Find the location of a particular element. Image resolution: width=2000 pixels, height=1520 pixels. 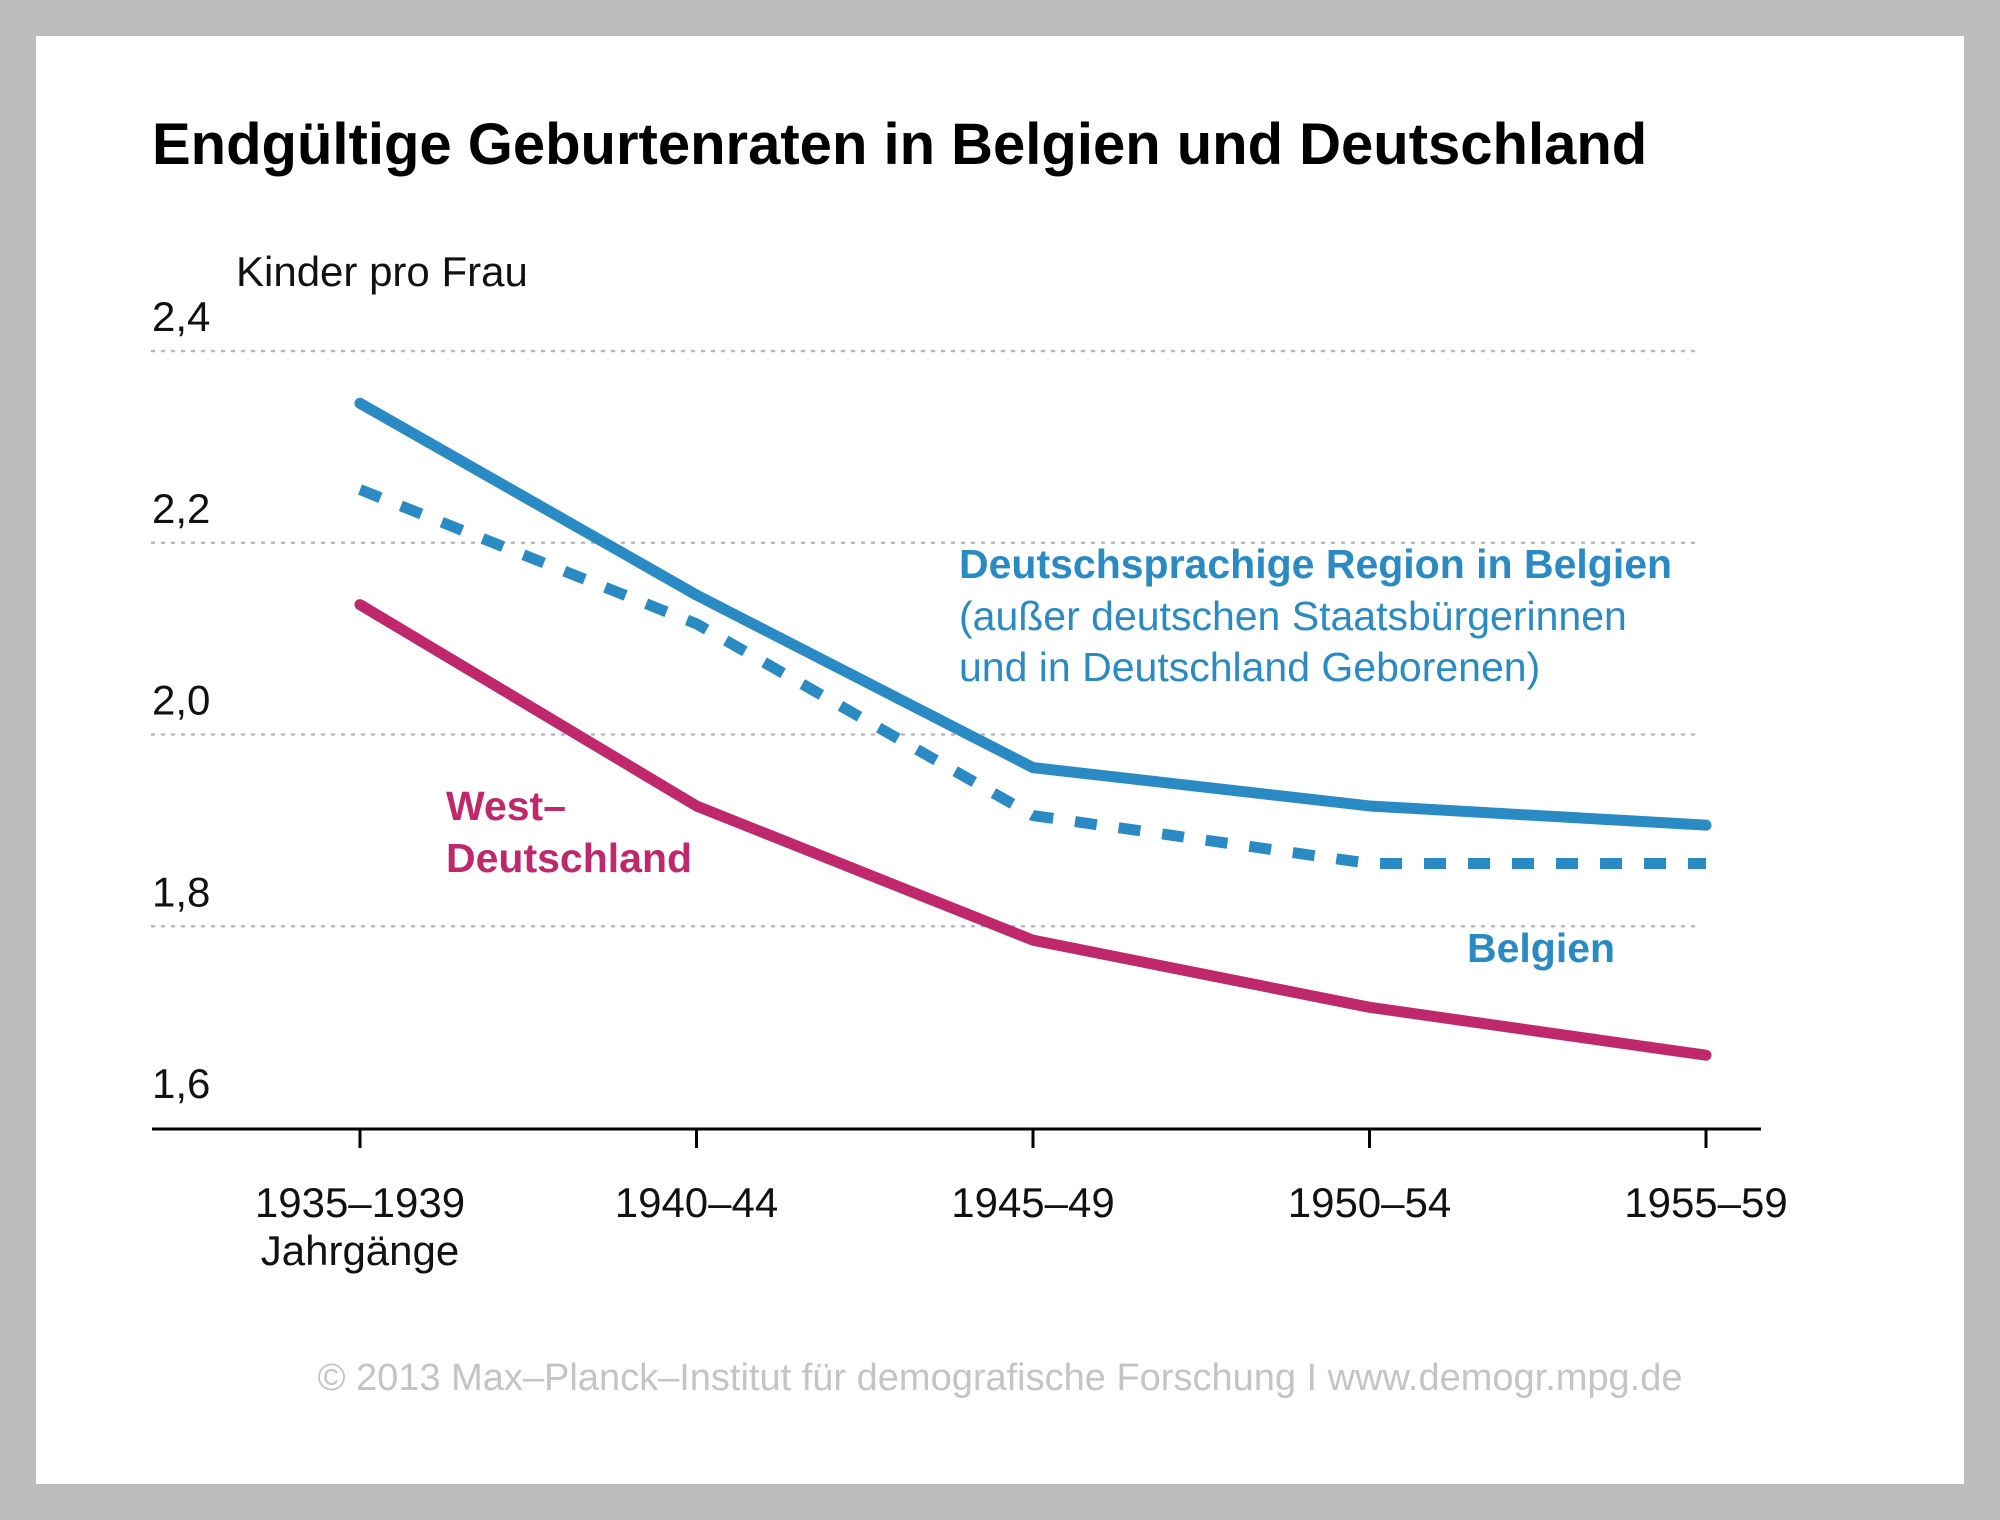

series-note-line2: und in Deutschland Geborenen) is located at coordinates (1249, 667).